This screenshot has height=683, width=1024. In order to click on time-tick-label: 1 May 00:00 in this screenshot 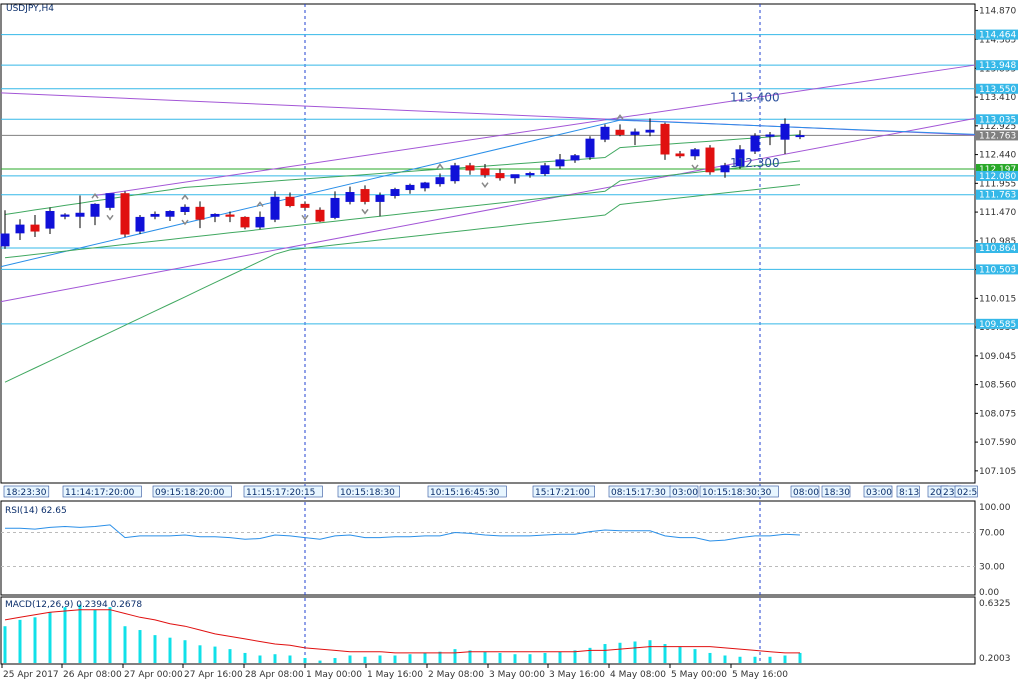, I will do `click(334, 675)`.